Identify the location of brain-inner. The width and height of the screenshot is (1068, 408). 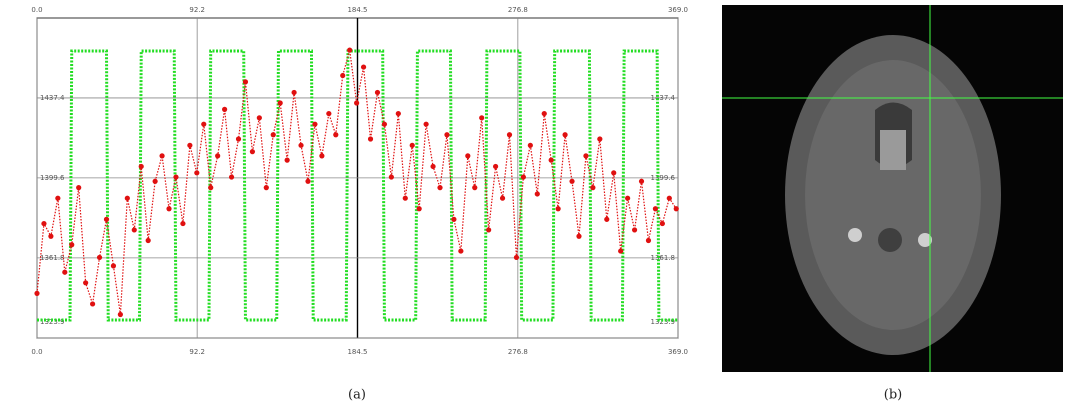
(893, 195).